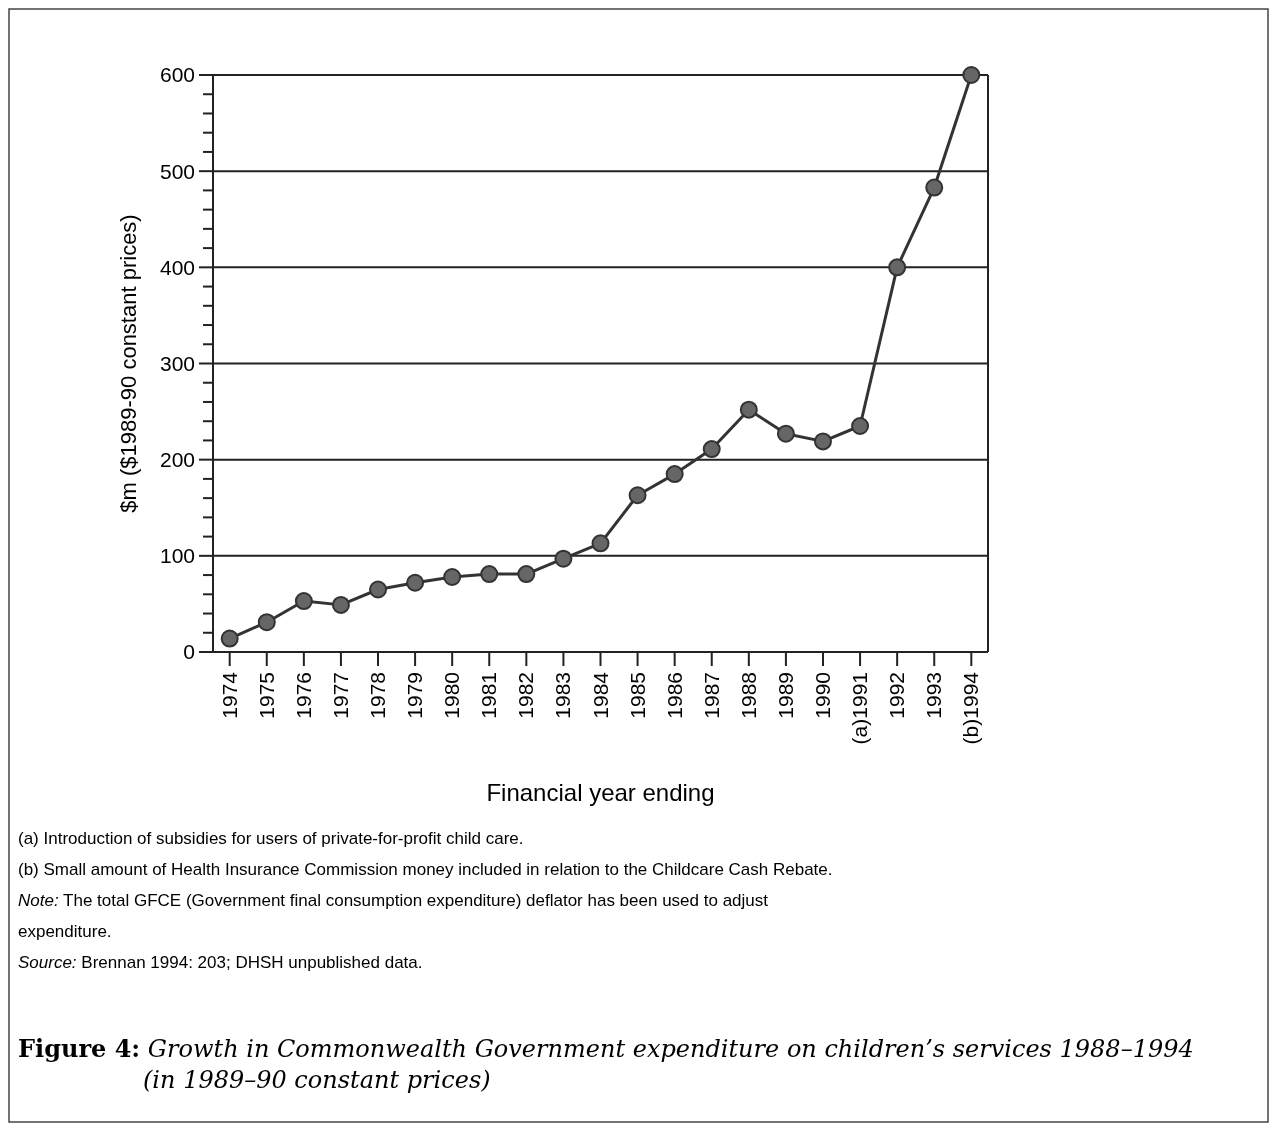 The width and height of the screenshot is (1277, 1131). What do you see at coordinates (860, 708) in the screenshot?
I see `x-tick-label: (a)1991` at bounding box center [860, 708].